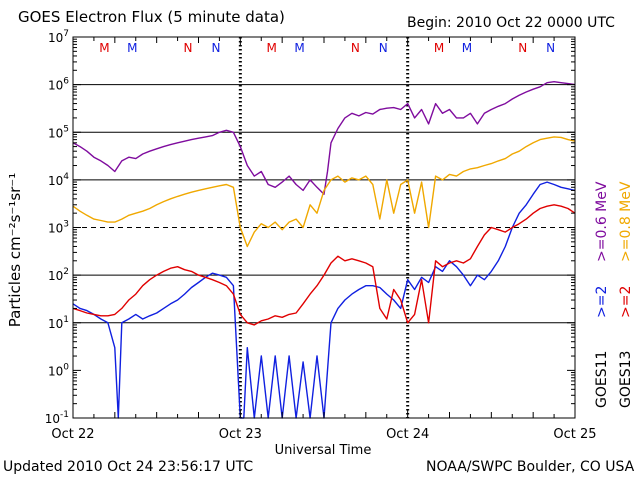 The height and width of the screenshot is (480, 640). What do you see at coordinates (602, 302) in the screenshot?
I see `legend-goes11-2mev: >=2` at bounding box center [602, 302].